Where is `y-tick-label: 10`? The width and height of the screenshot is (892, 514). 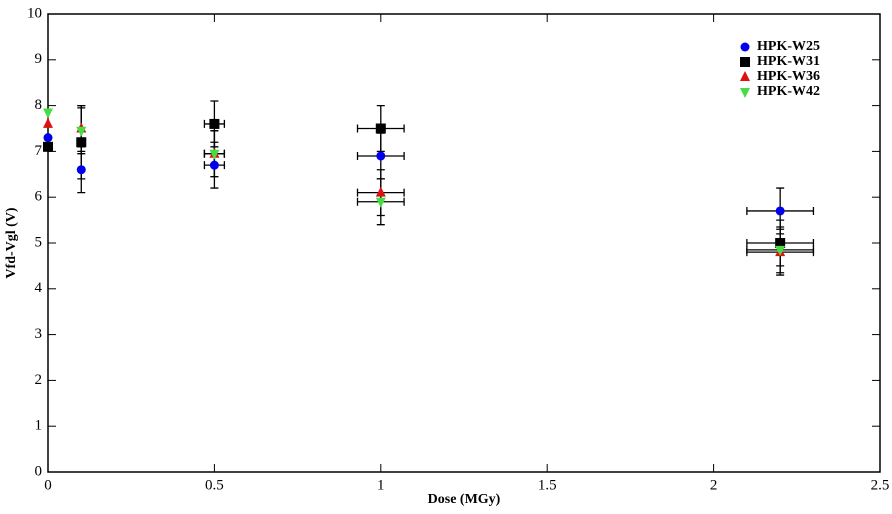
y-tick-label: 10 is located at coordinates (34, 13).